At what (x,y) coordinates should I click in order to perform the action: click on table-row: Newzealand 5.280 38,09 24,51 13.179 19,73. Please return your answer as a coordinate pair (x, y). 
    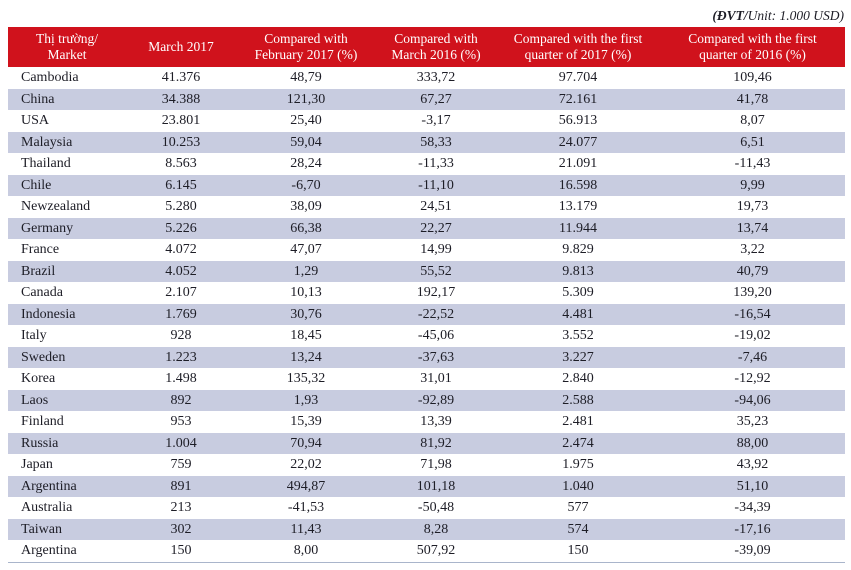
    Looking at the image, I should click on (426, 207).